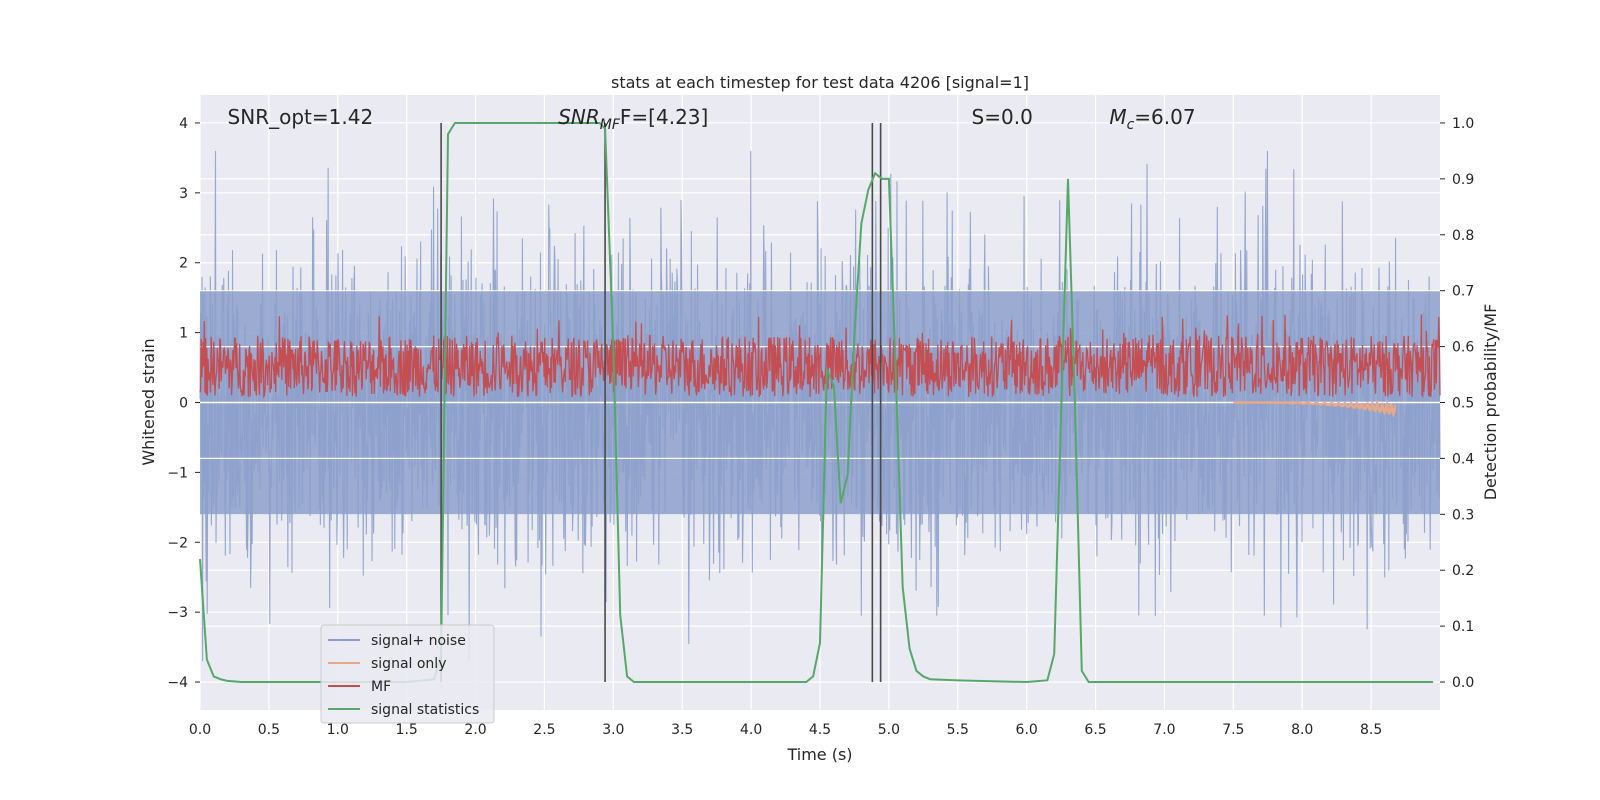  What do you see at coordinates (475, 730) in the screenshot?
I see `x-tick-label: 2.0` at bounding box center [475, 730].